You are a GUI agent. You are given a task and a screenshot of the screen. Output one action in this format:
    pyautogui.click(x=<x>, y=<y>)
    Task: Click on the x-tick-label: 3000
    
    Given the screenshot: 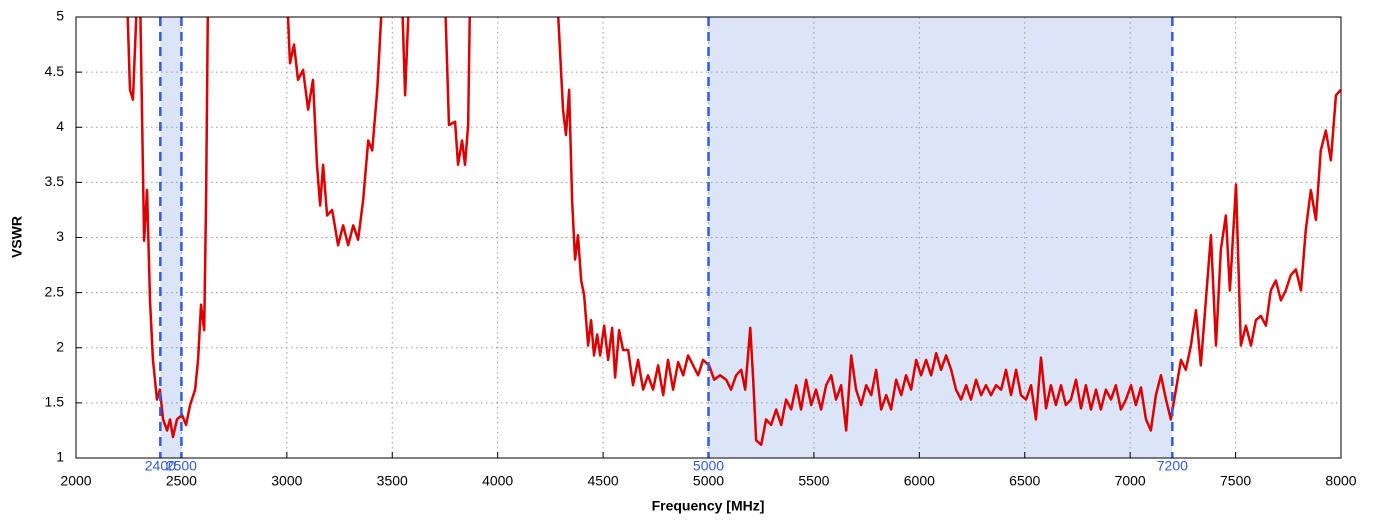 What is the action you would take?
    pyautogui.click(x=286, y=481)
    